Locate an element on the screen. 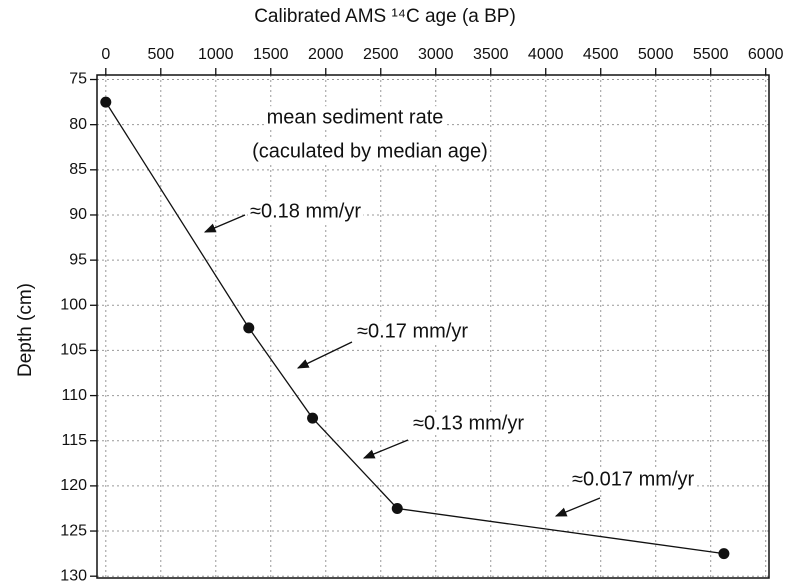 This screenshot has height=585, width=789. annotation: (caculated by median age) is located at coordinates (370, 151).